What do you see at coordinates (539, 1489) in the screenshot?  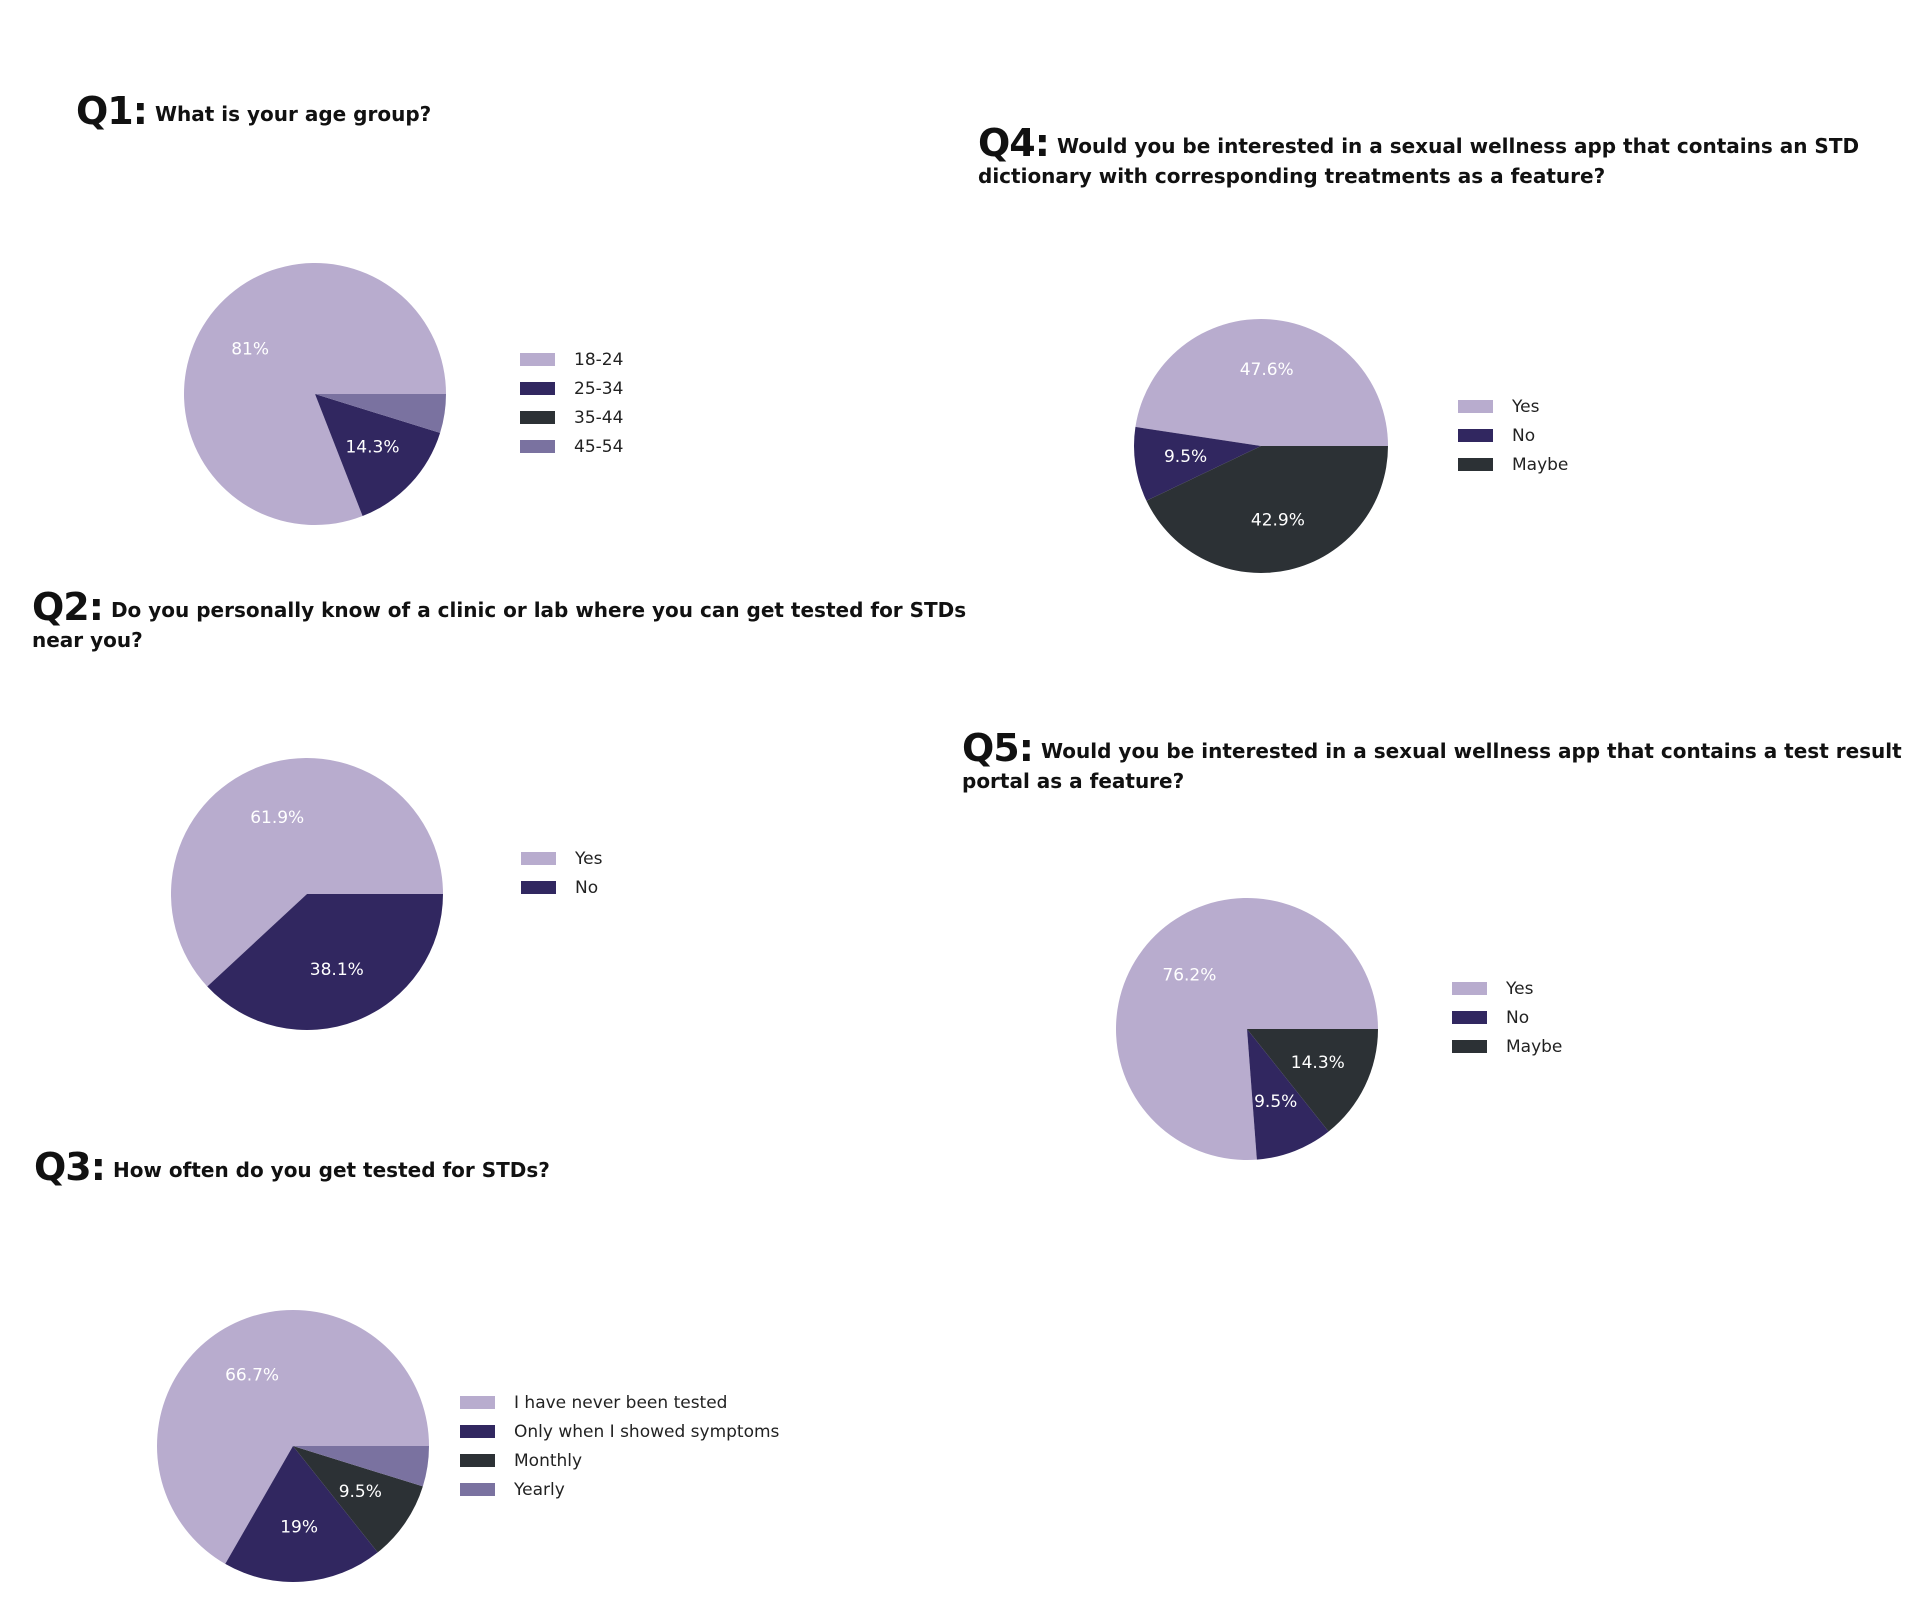 I see `q3-legend-label-yearly: Yearly` at bounding box center [539, 1489].